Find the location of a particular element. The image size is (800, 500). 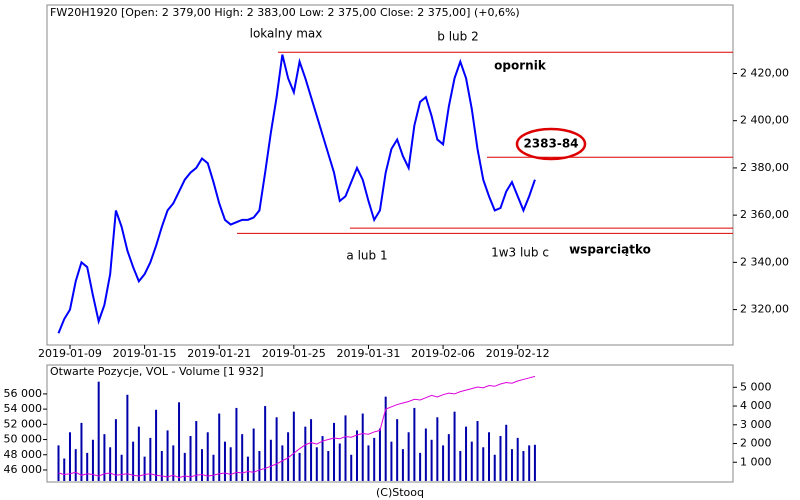

level-label: wsparciątko is located at coordinates (610, 250).